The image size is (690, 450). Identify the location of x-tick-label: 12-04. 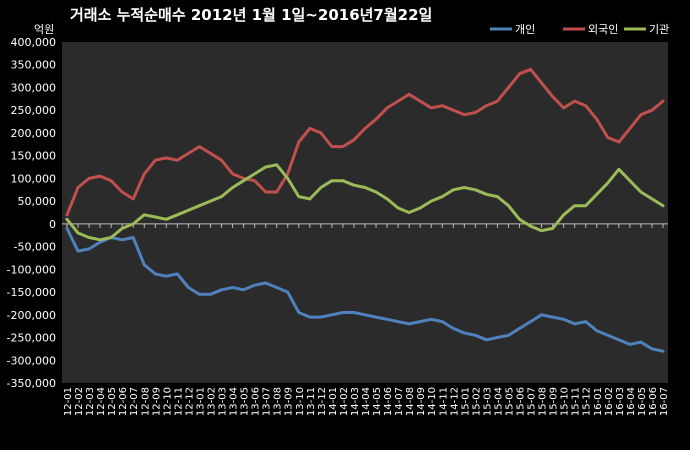
(101, 401).